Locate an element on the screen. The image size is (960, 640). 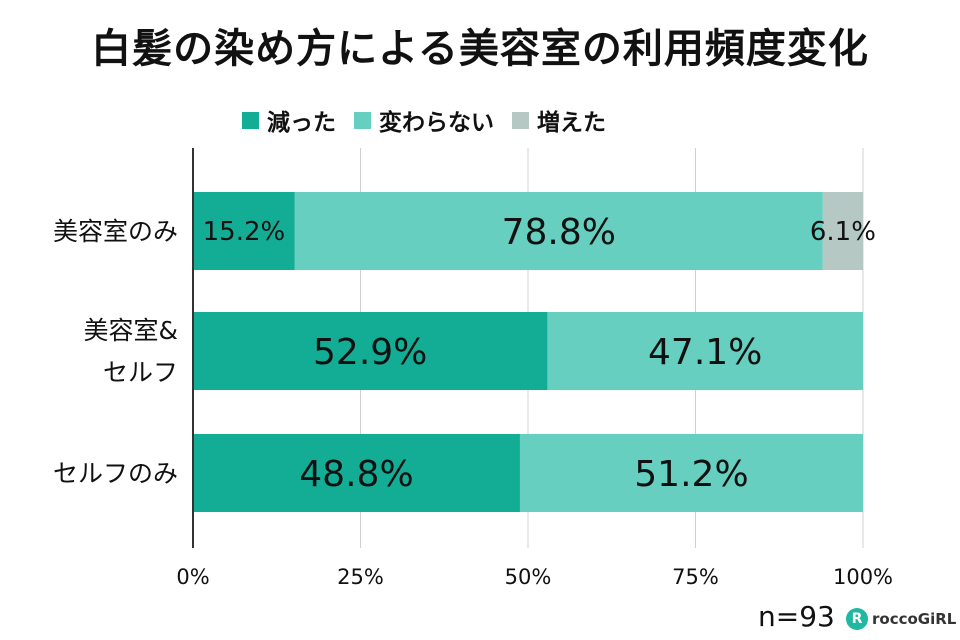
data-label-3-1: 48.8% is located at coordinates (356, 474).